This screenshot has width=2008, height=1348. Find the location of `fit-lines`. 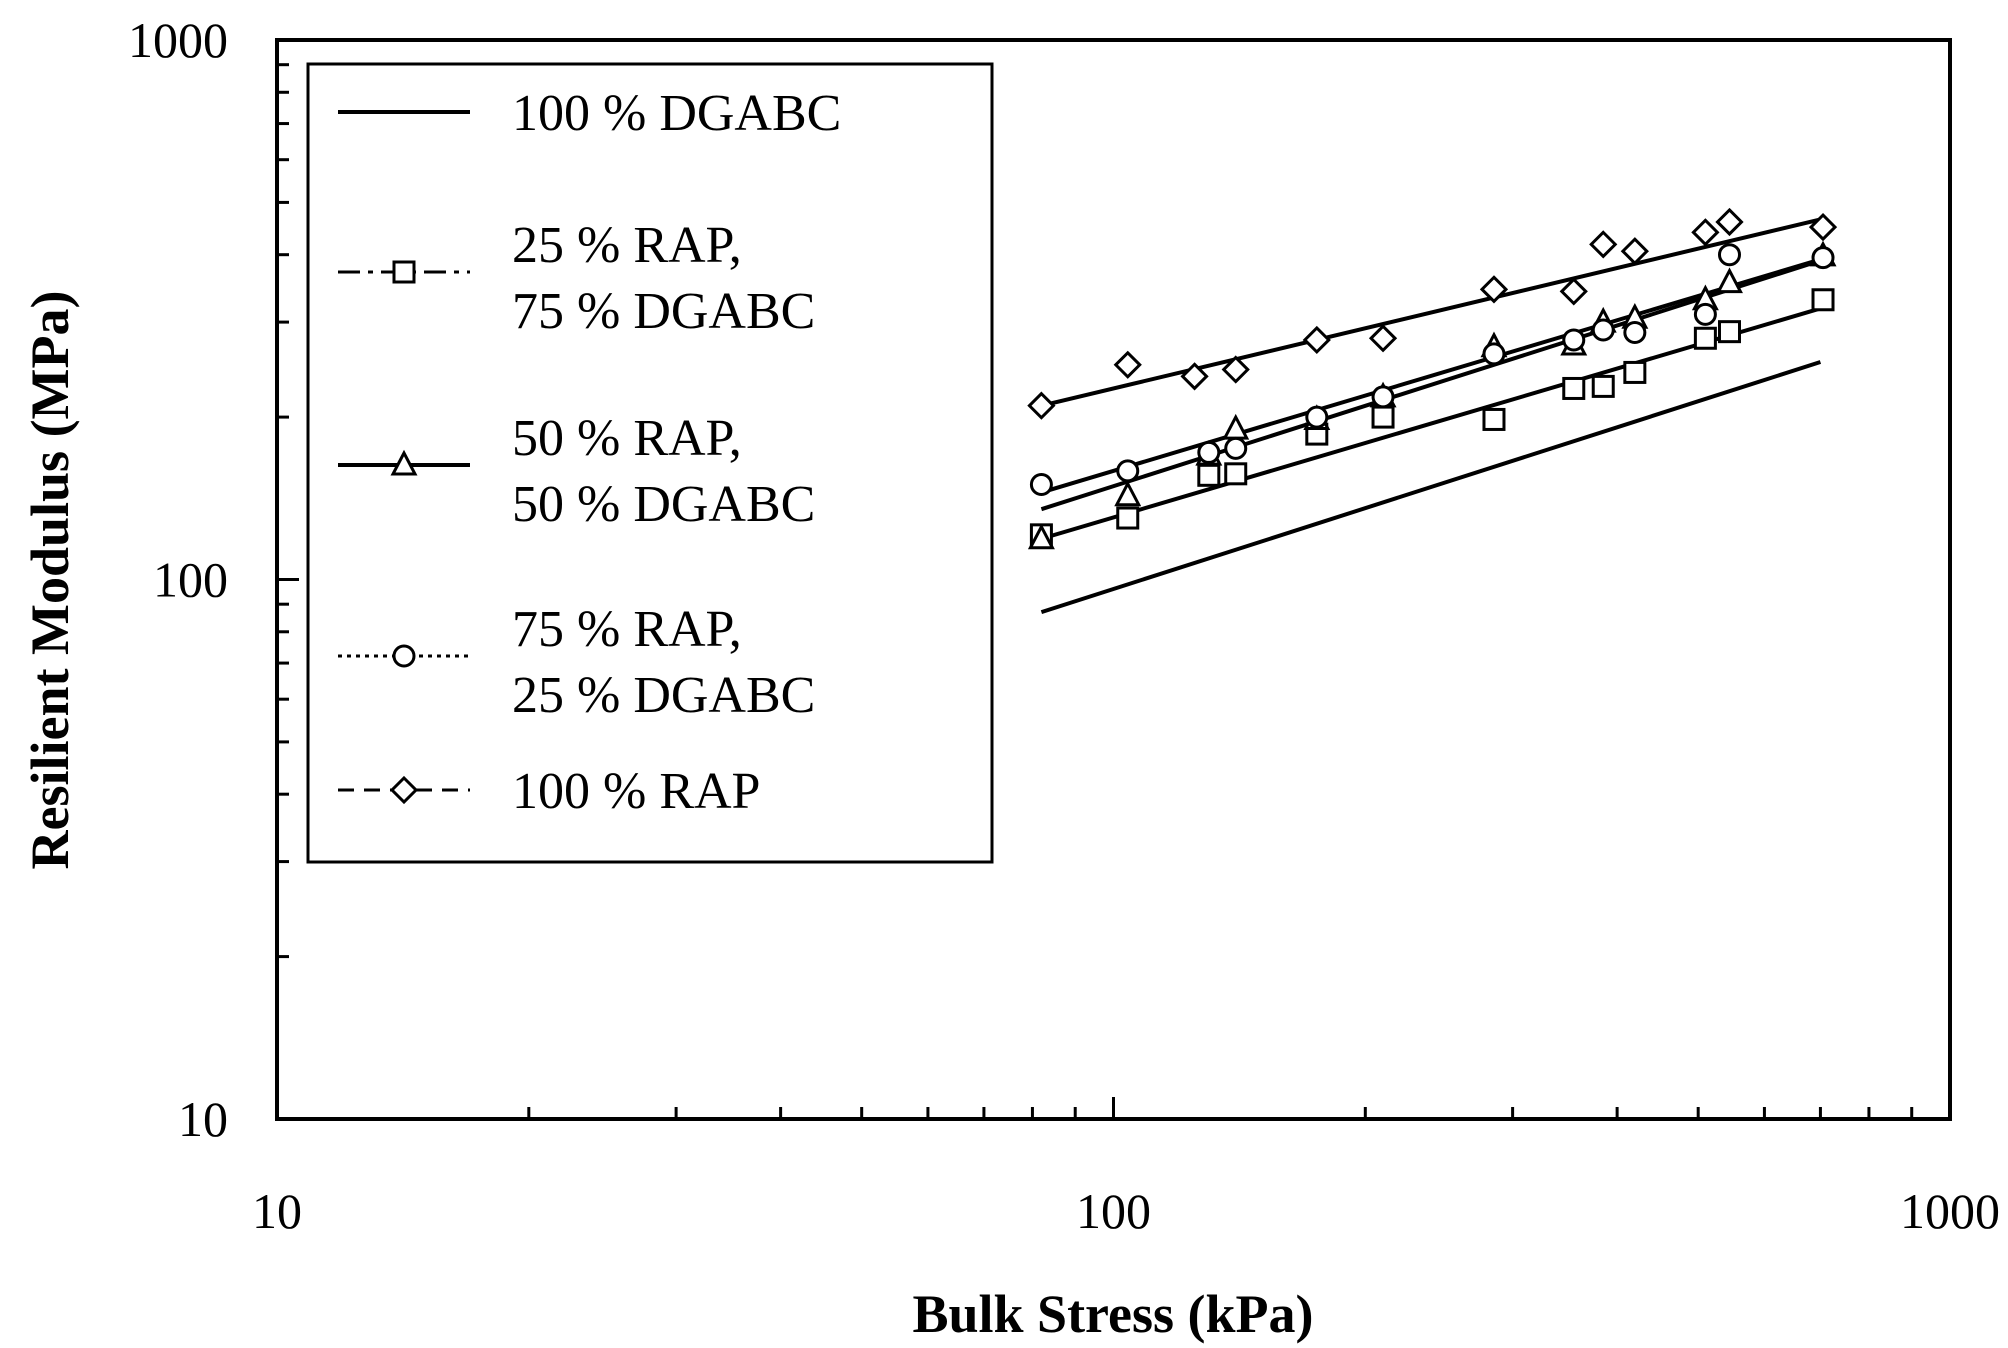

fit-lines is located at coordinates (1431, 416).